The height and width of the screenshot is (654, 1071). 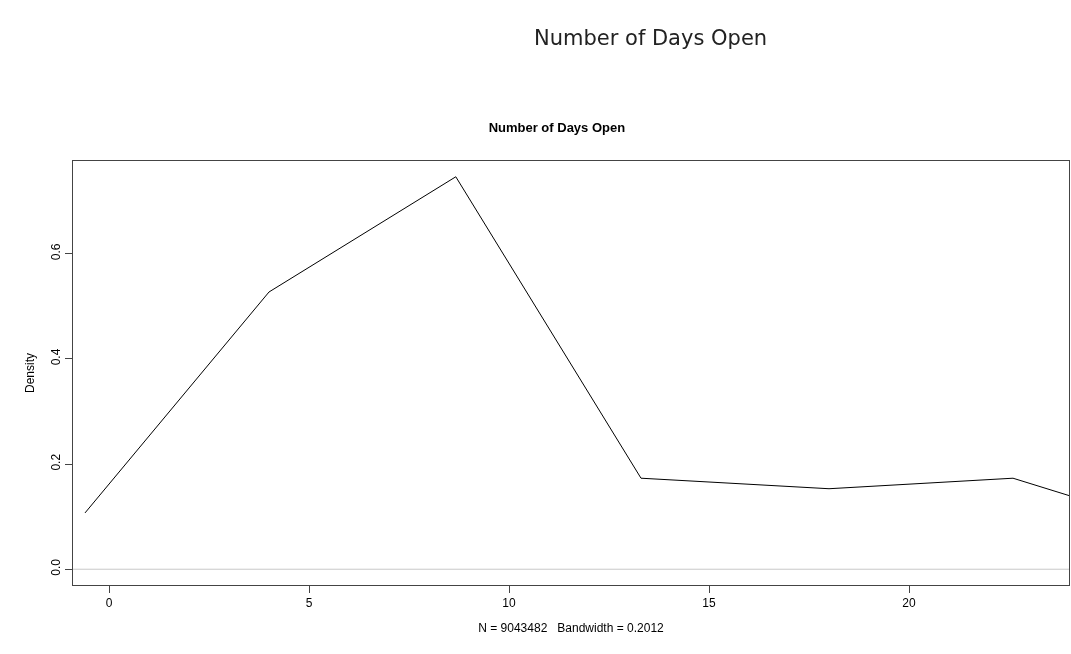 I want to click on x-tick-label: 5, so click(x=309, y=603).